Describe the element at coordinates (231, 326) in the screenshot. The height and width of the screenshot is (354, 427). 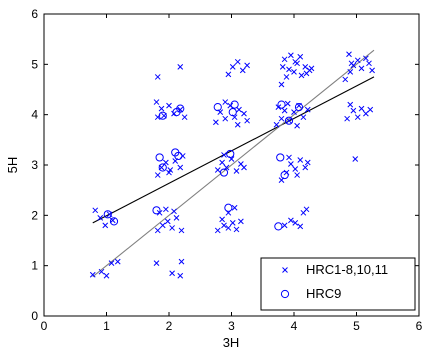
I see `x-tick-label: 3` at that location.